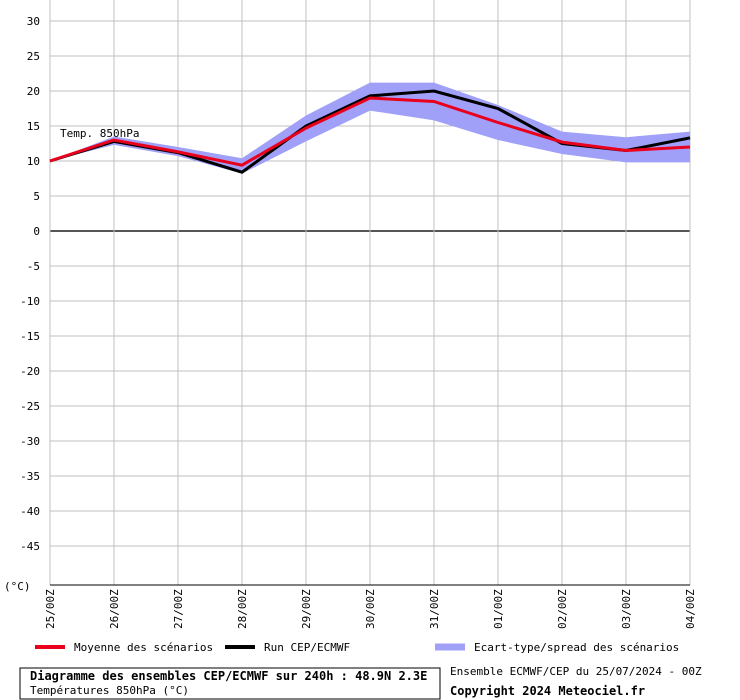  I want to click on x-tick-label: 28/00Z, so click(242, 609).